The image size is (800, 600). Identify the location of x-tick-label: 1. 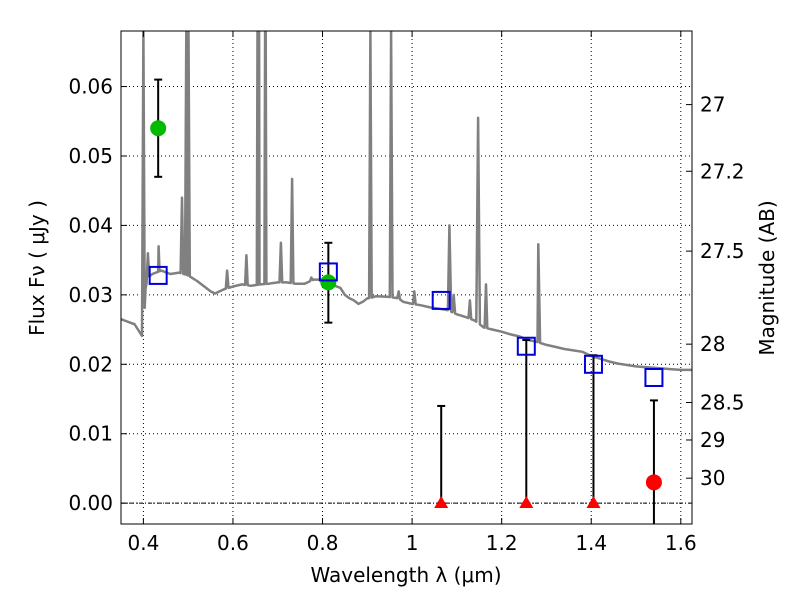
(412, 543).